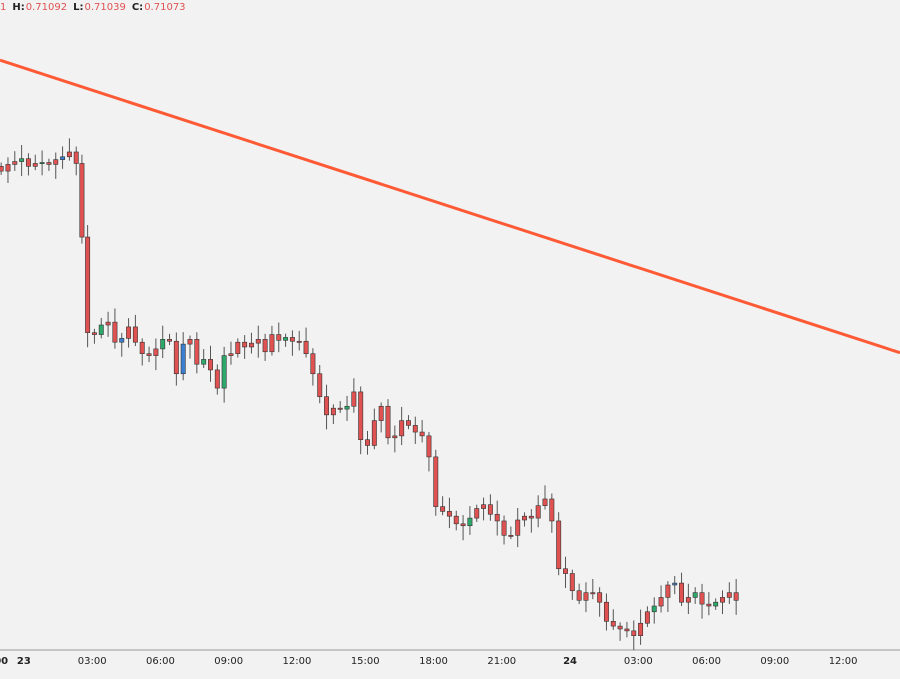  I want to click on x-tick-label: 15:00, so click(365, 661).